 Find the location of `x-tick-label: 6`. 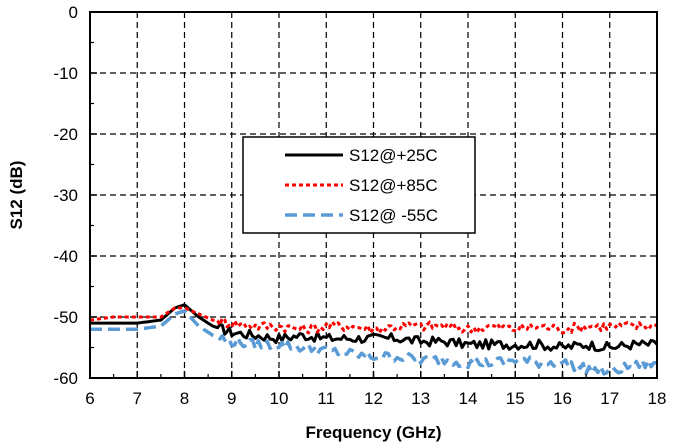

x-tick-label: 6 is located at coordinates (89, 398).